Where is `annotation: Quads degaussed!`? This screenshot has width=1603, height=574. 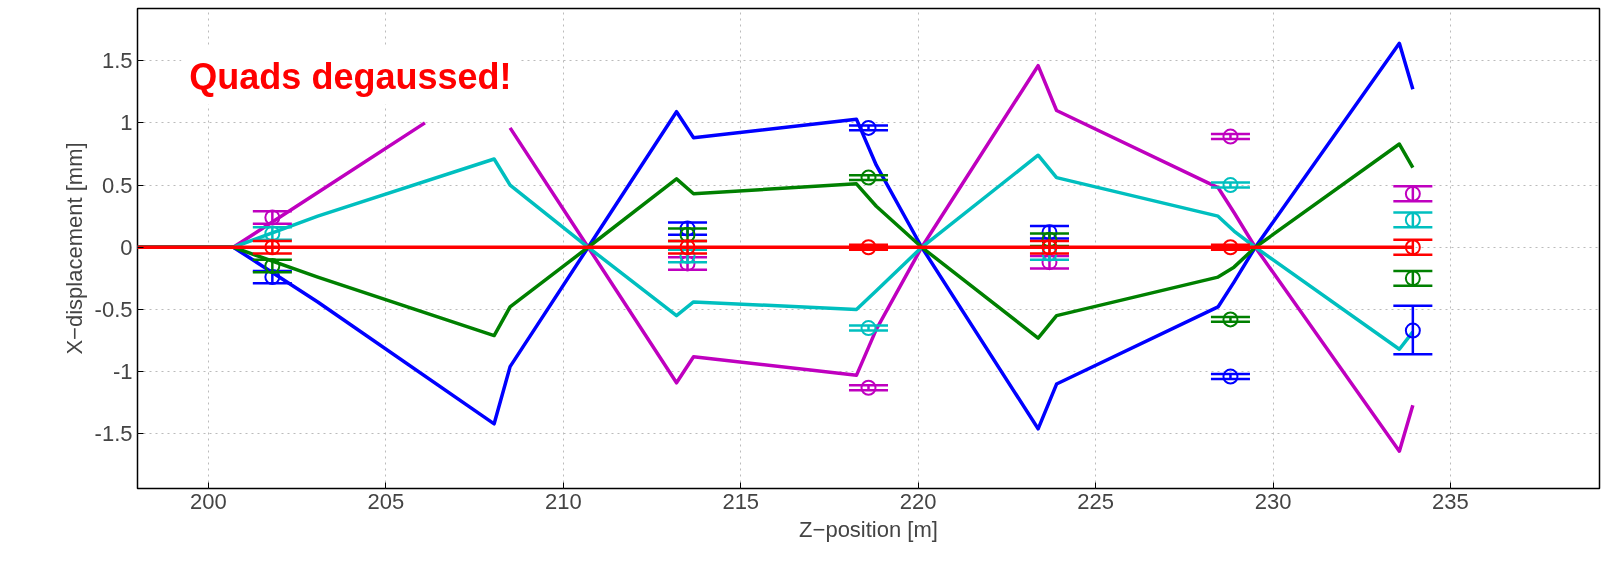
annotation: Quads degaussed! is located at coordinates (350, 76).